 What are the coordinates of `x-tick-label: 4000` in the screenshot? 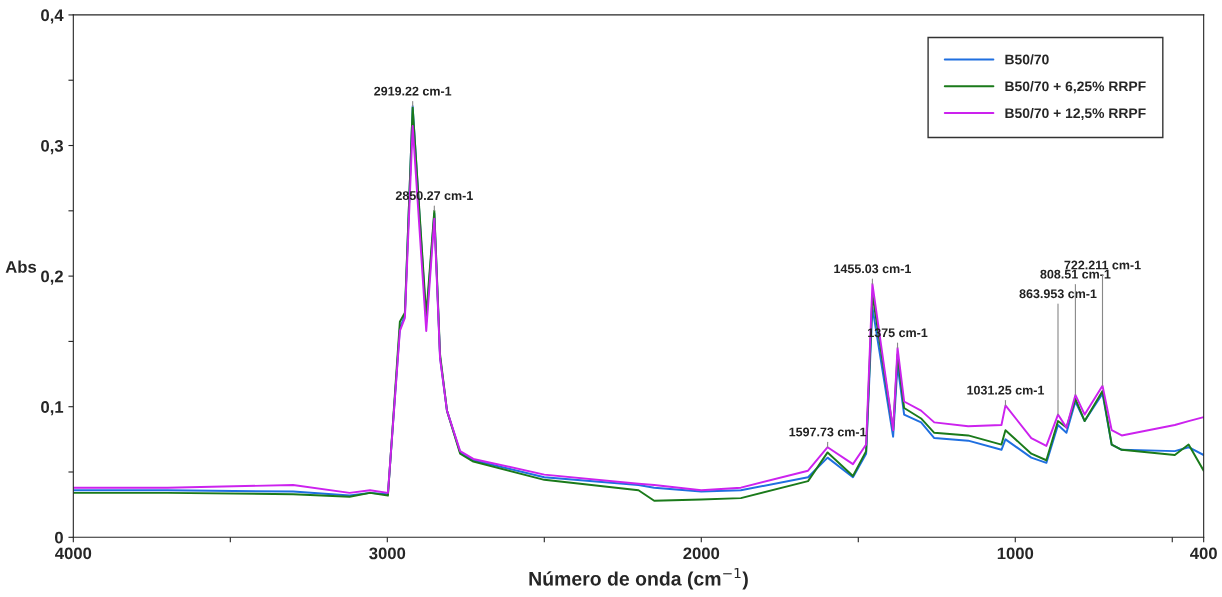 It's located at (73, 553).